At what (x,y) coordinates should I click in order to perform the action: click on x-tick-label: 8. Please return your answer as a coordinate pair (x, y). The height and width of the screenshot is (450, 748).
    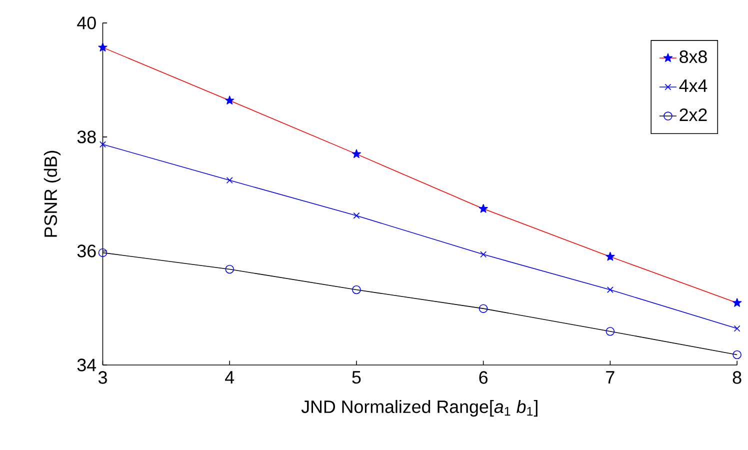
    Looking at the image, I should click on (737, 377).